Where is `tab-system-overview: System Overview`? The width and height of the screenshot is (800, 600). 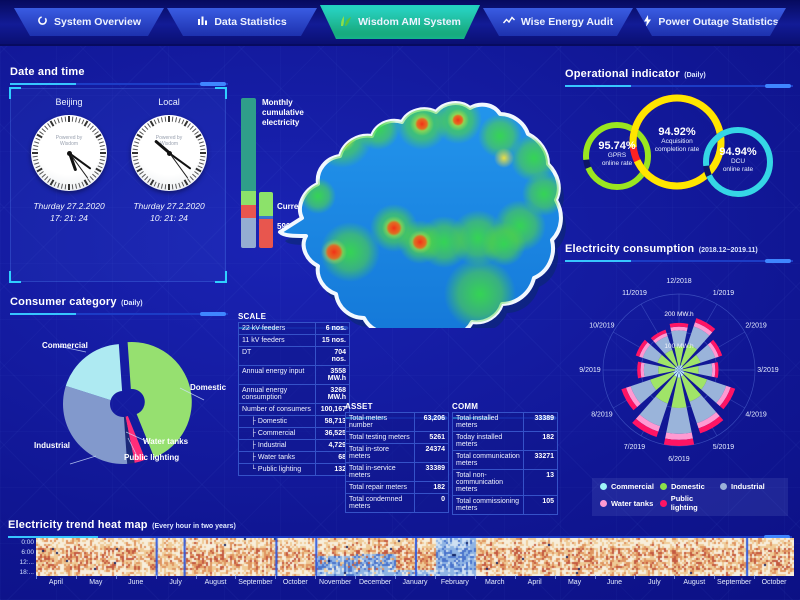
tab-system-overview: System Overview is located at coordinates (89, 22).